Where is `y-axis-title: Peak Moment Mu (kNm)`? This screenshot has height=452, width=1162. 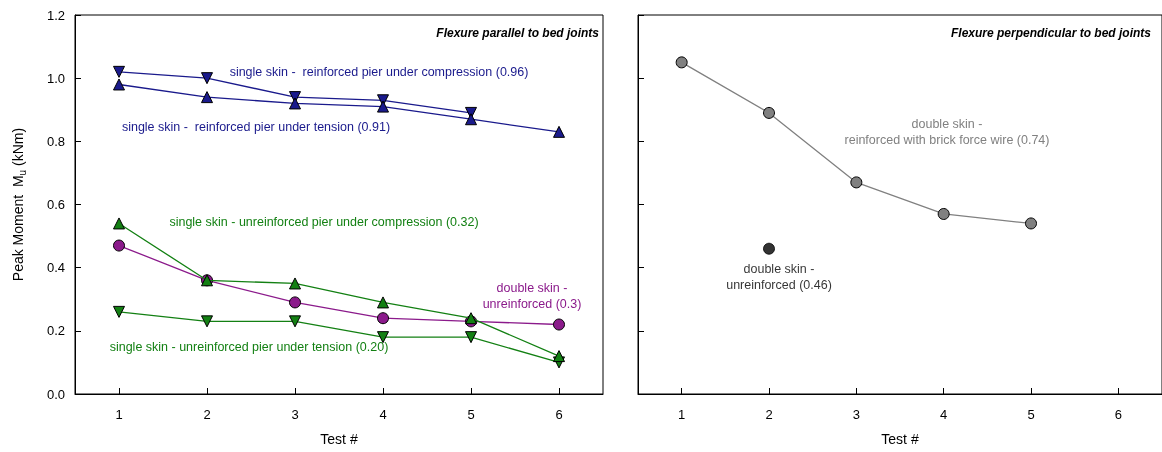
y-axis-title: Peak Moment Mu (kNm) is located at coordinates (19, 204).